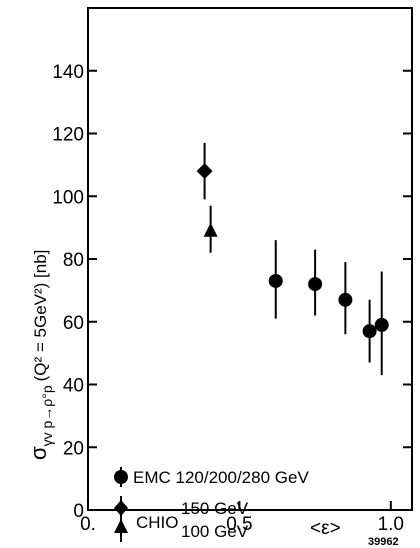 This screenshot has height=548, width=420. What do you see at coordinates (73, 260) in the screenshot?
I see `y-tick-label: 80` at bounding box center [73, 260].